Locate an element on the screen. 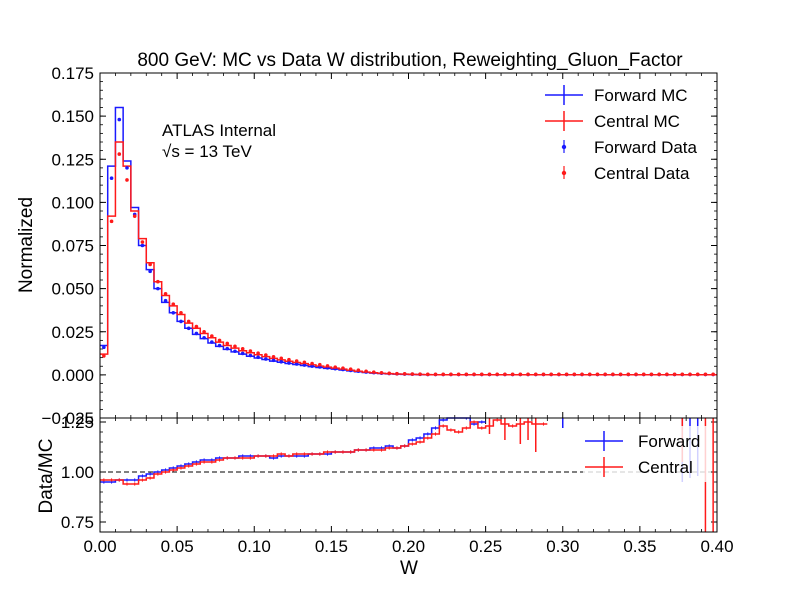  main-y-tick-label: 0.100 is located at coordinates (72, 202).